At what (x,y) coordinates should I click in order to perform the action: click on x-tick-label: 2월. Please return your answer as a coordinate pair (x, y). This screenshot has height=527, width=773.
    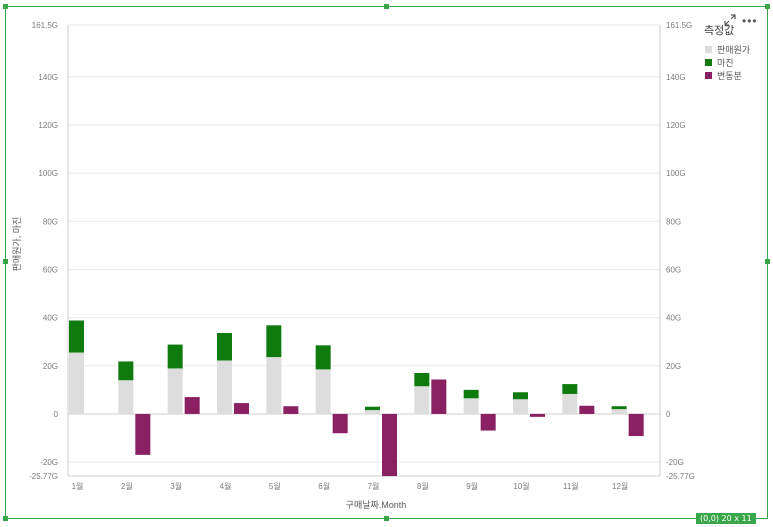
    Looking at the image, I should click on (127, 486).